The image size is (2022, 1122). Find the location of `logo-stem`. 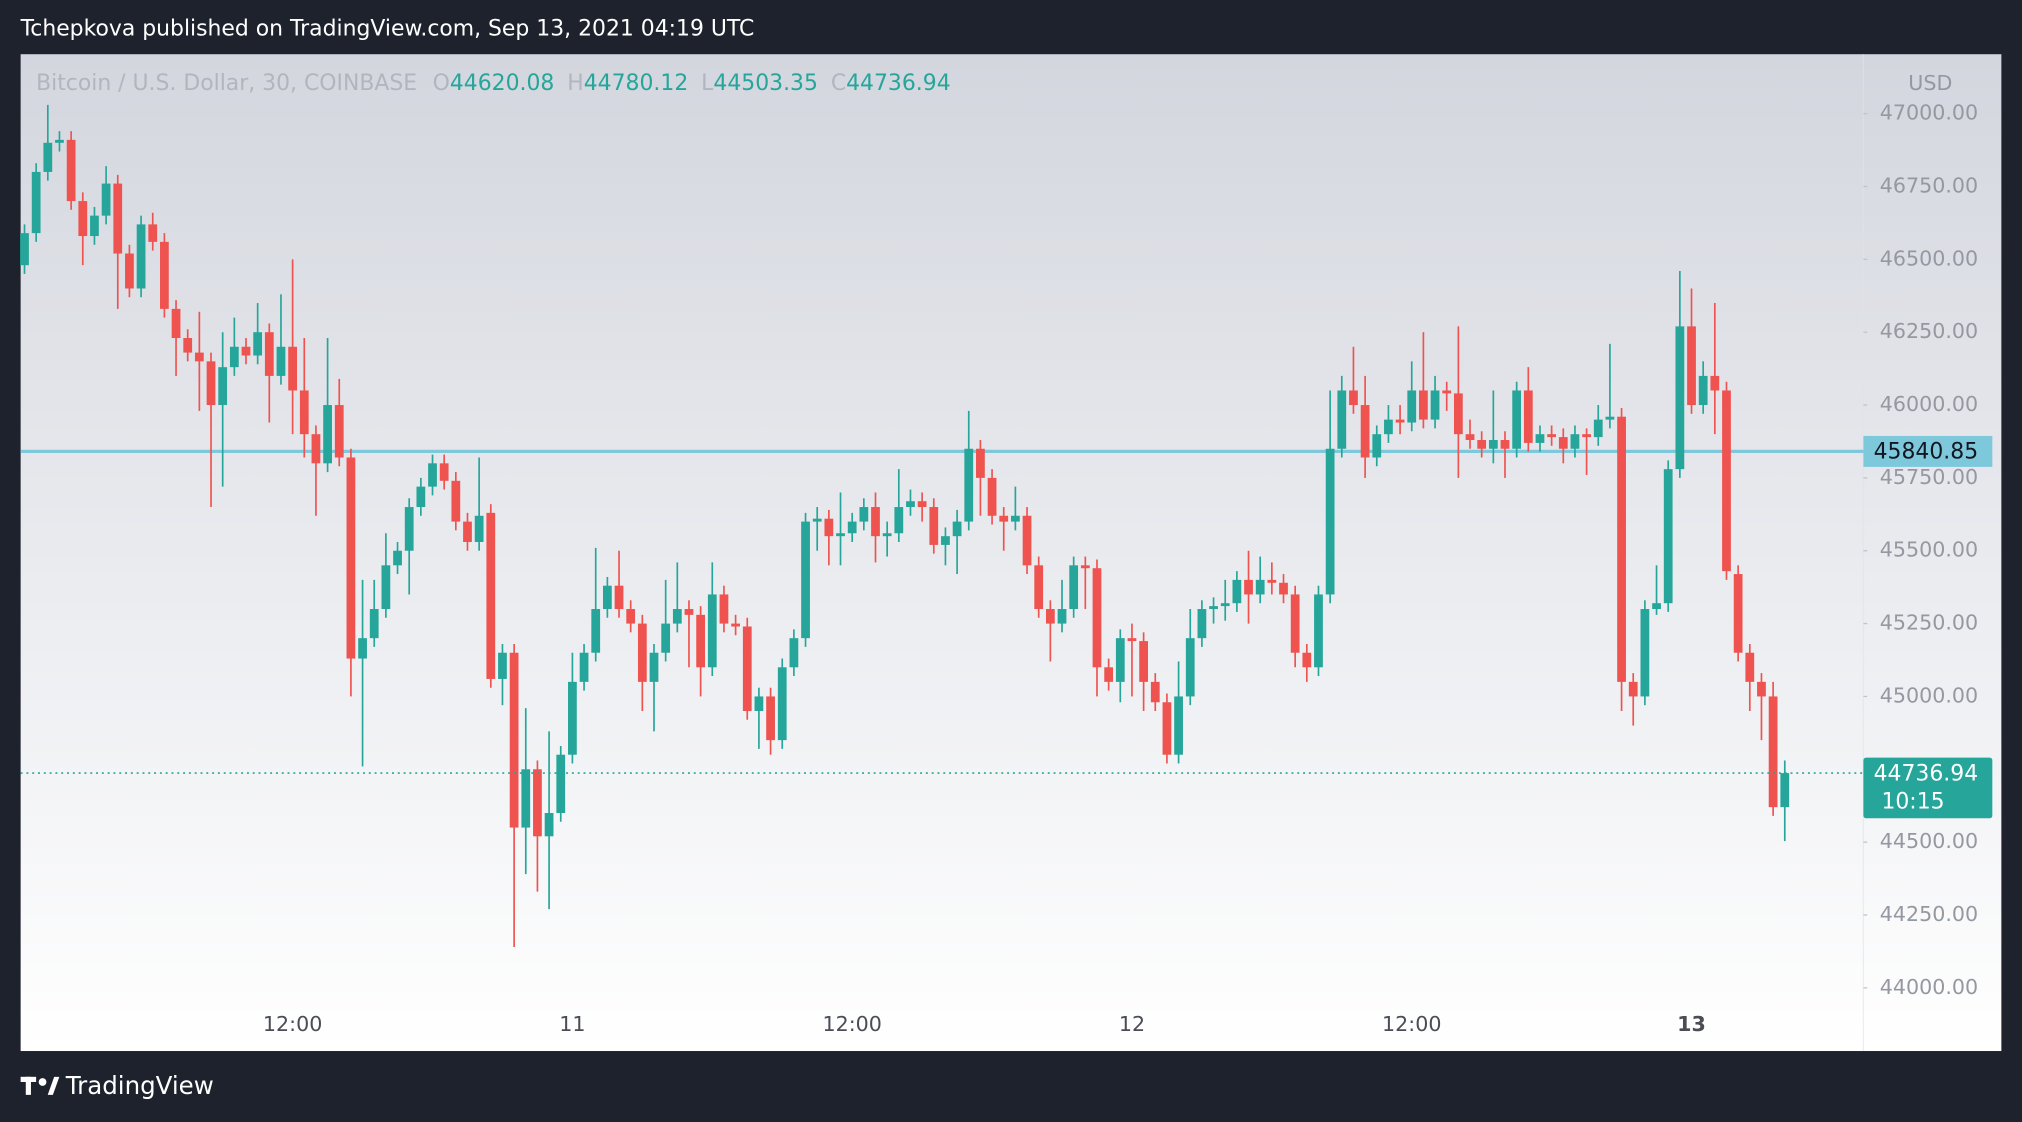

logo-stem is located at coordinates (28, 1085).